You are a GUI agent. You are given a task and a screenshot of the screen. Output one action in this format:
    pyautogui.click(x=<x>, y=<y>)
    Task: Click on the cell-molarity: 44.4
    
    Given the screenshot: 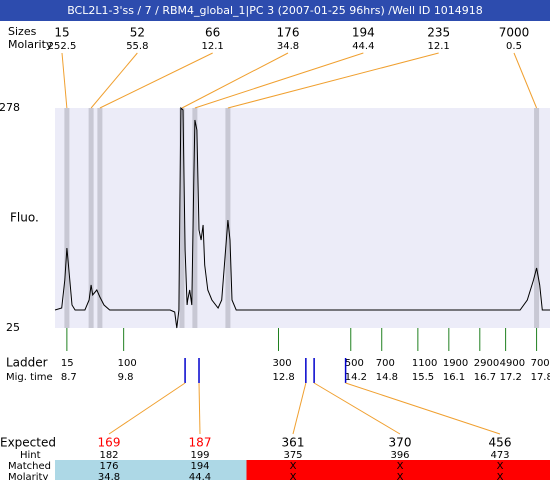 What is the action you would take?
    pyautogui.click(x=200, y=476)
    